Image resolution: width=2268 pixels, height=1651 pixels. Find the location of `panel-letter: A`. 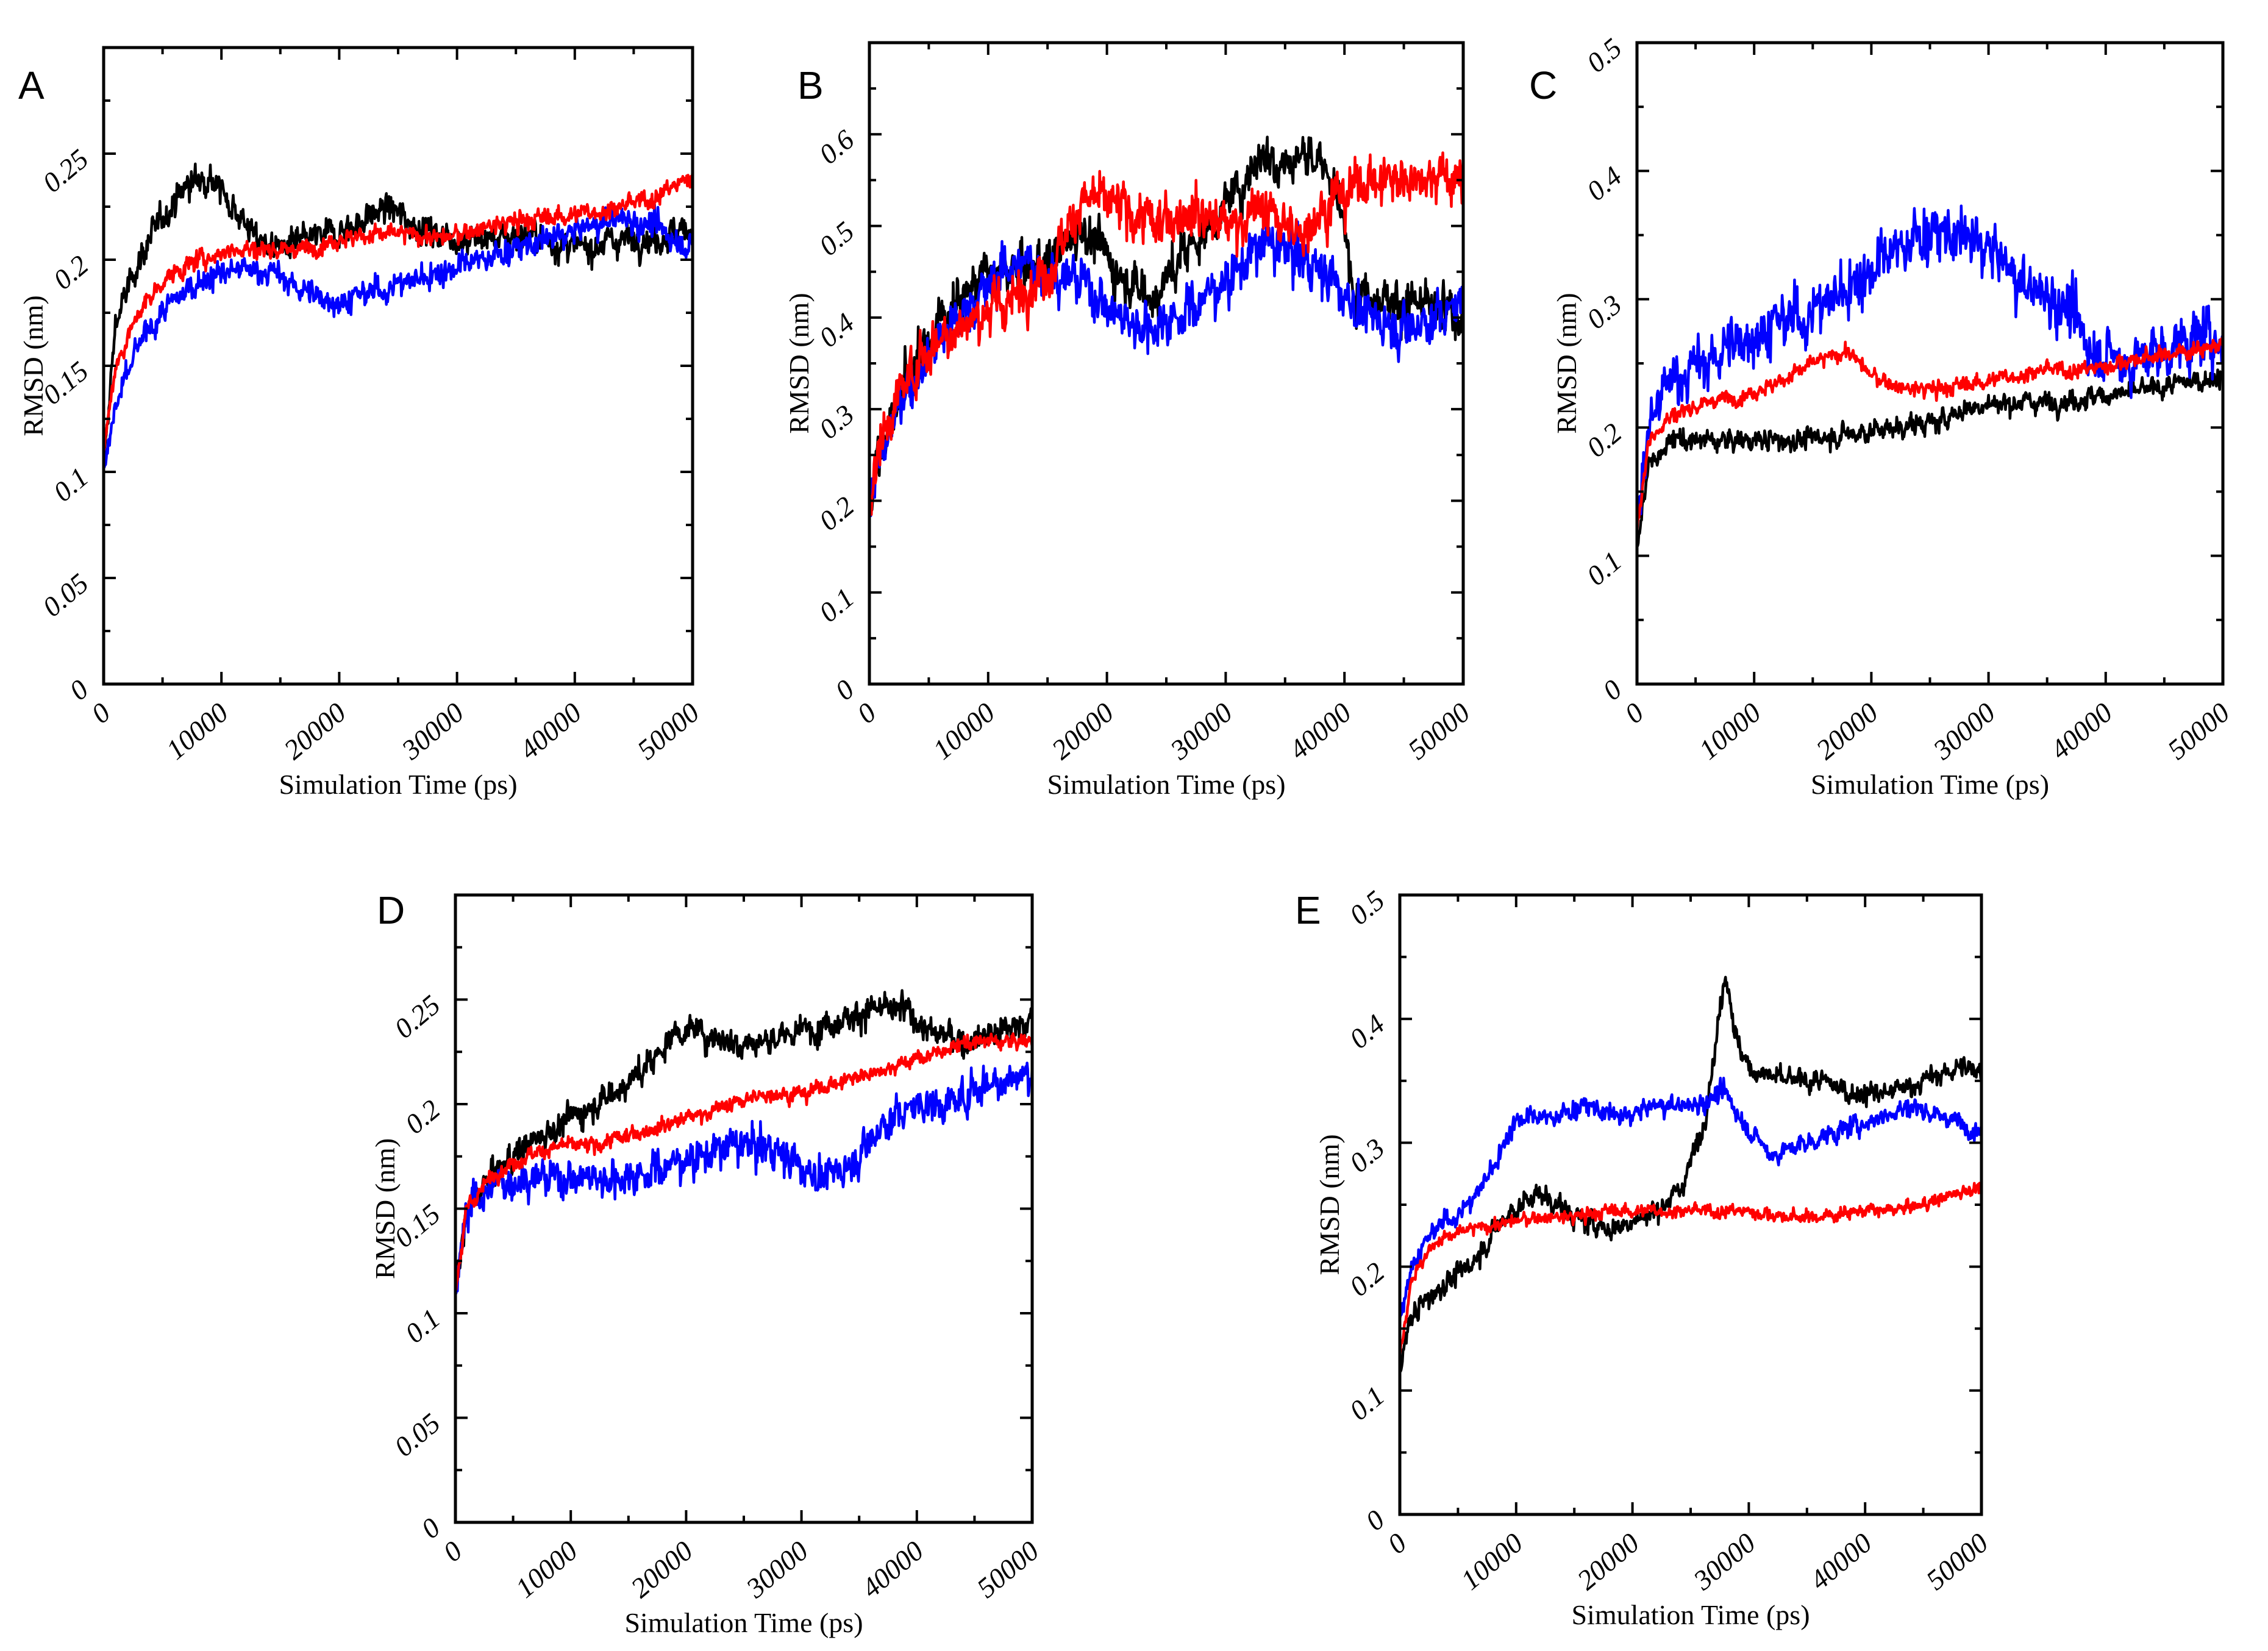

panel-letter: A is located at coordinates (31, 85).